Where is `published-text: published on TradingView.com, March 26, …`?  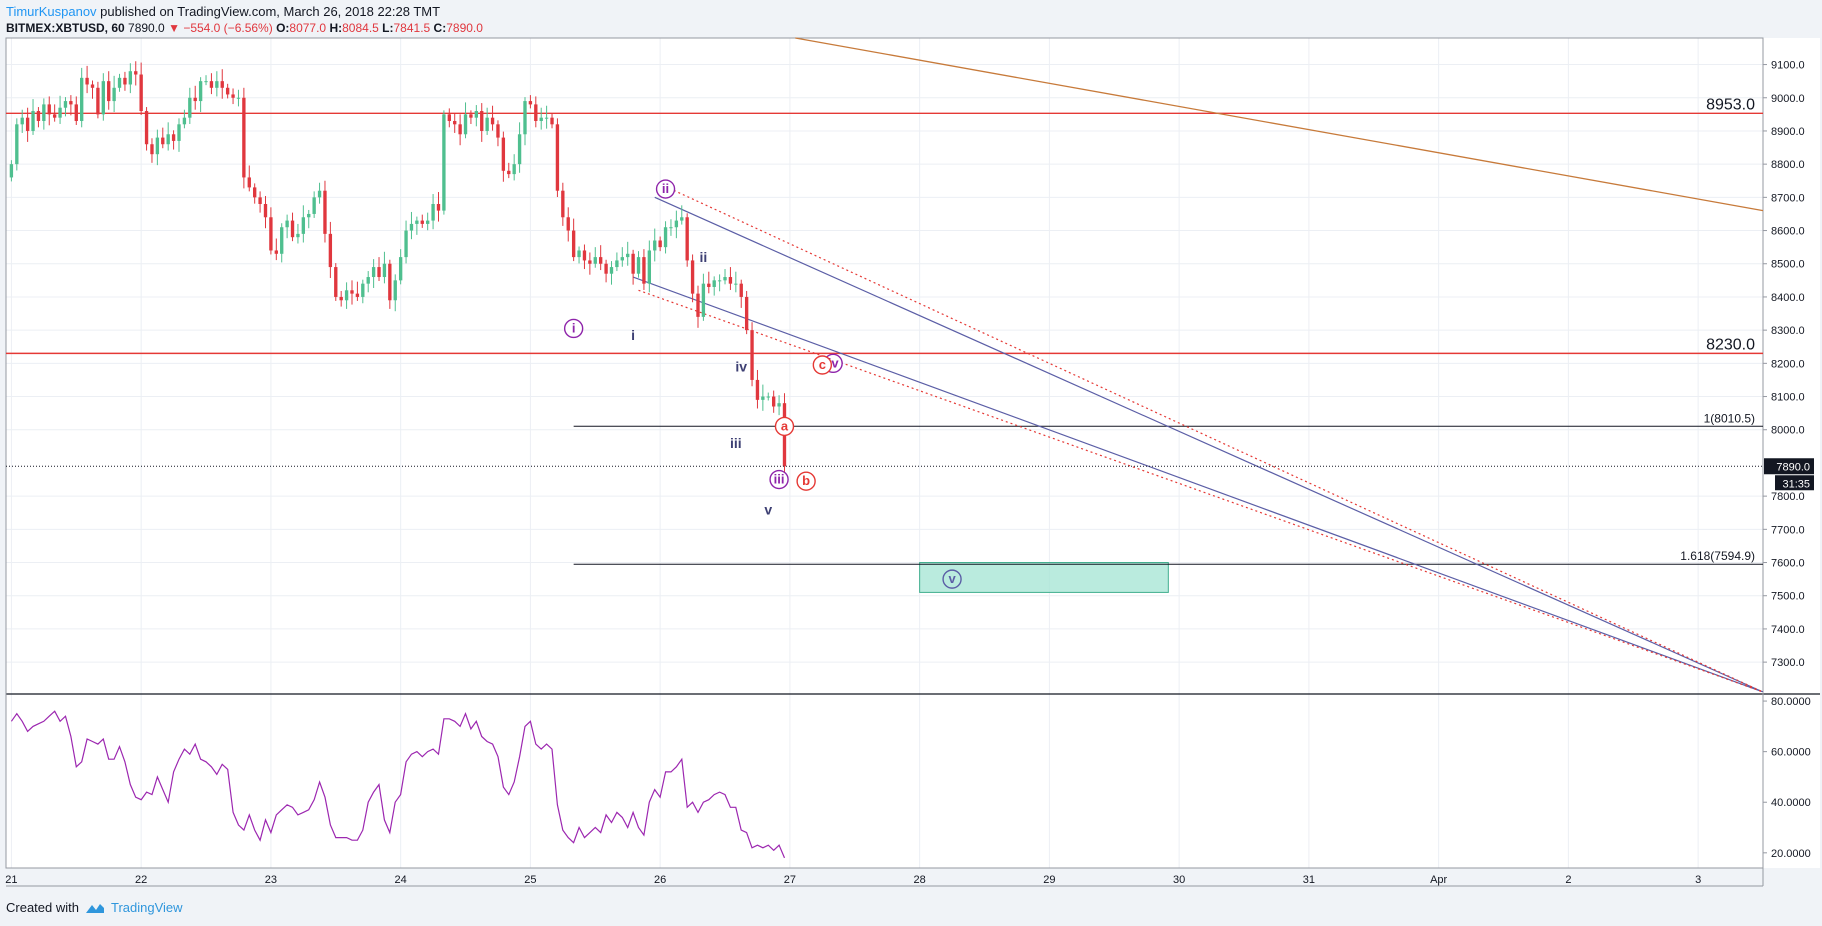 published-text: published on TradingView.com, March 26, … is located at coordinates (268, 11).